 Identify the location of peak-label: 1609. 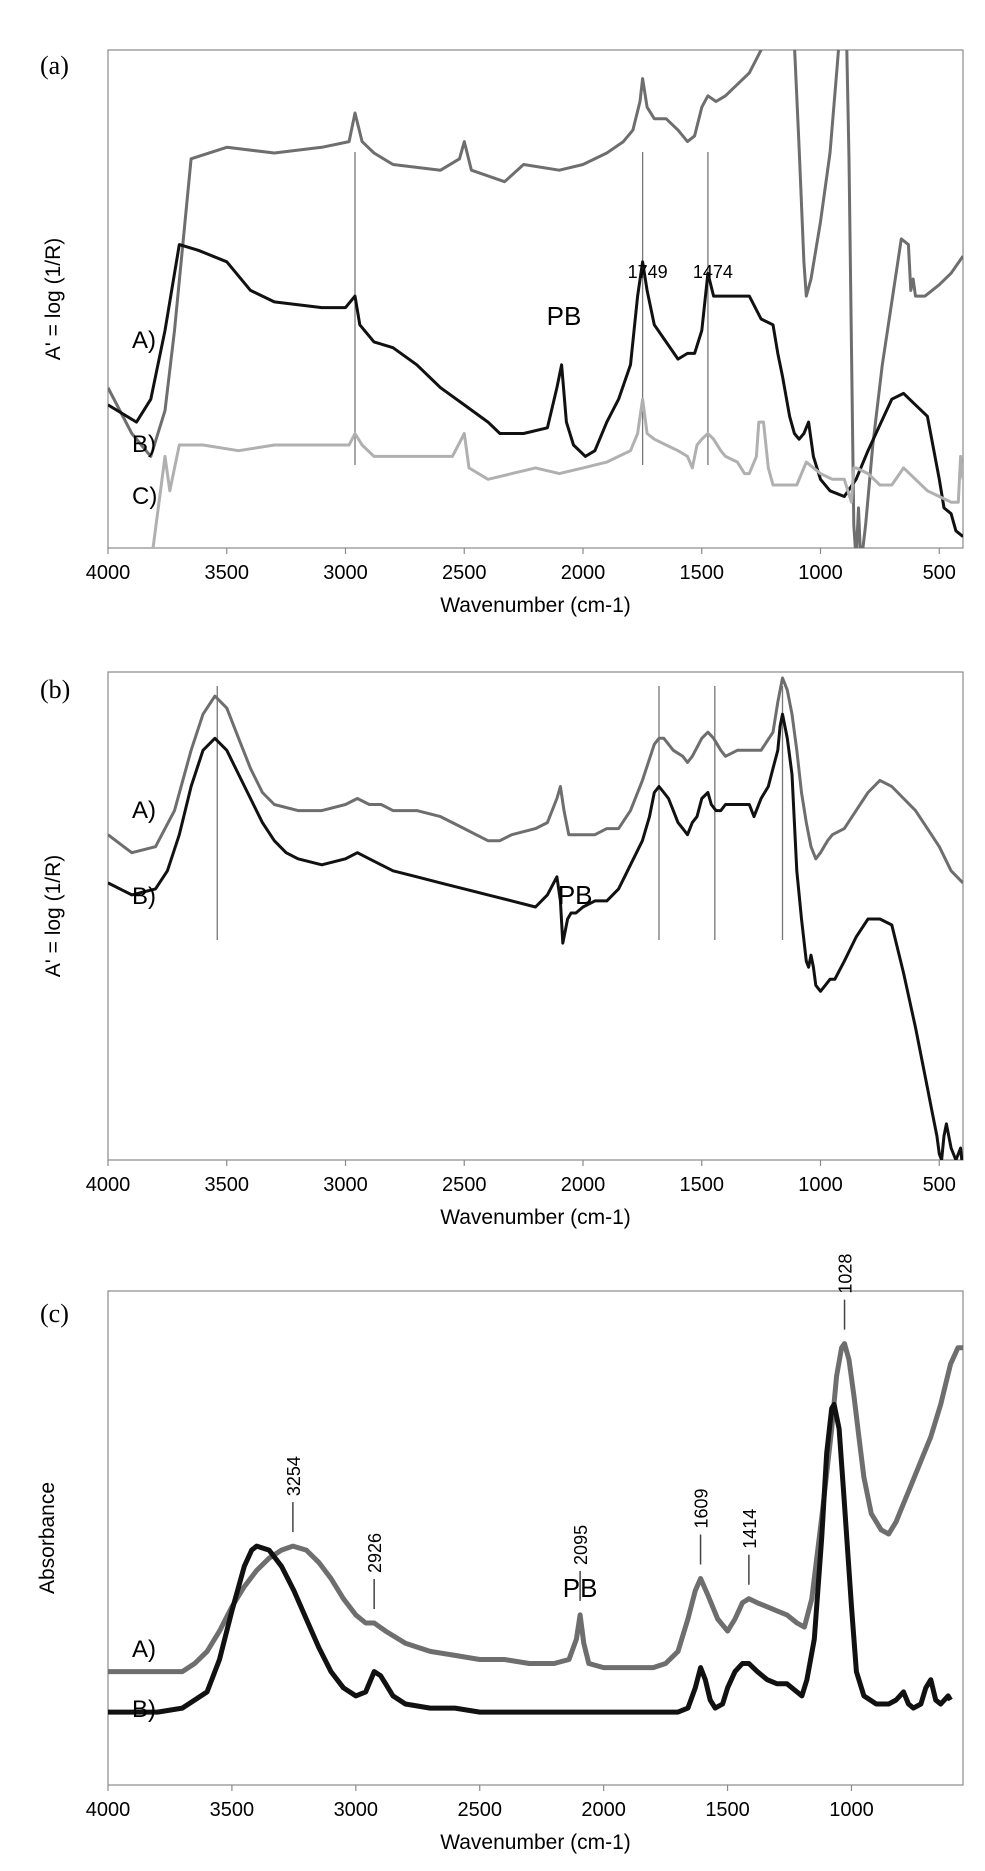
(702, 1508).